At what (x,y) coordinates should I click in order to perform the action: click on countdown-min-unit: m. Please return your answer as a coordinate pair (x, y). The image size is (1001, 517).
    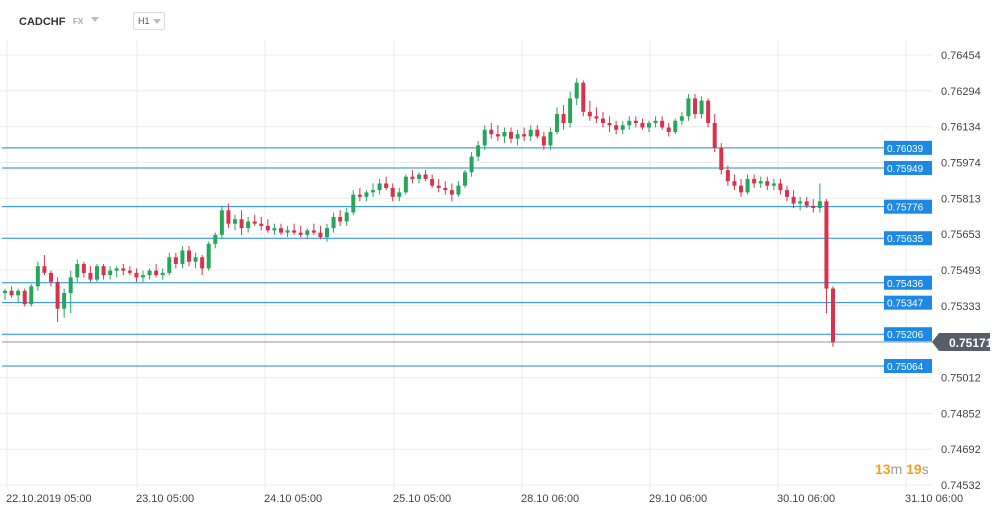
    Looking at the image, I should click on (896, 469).